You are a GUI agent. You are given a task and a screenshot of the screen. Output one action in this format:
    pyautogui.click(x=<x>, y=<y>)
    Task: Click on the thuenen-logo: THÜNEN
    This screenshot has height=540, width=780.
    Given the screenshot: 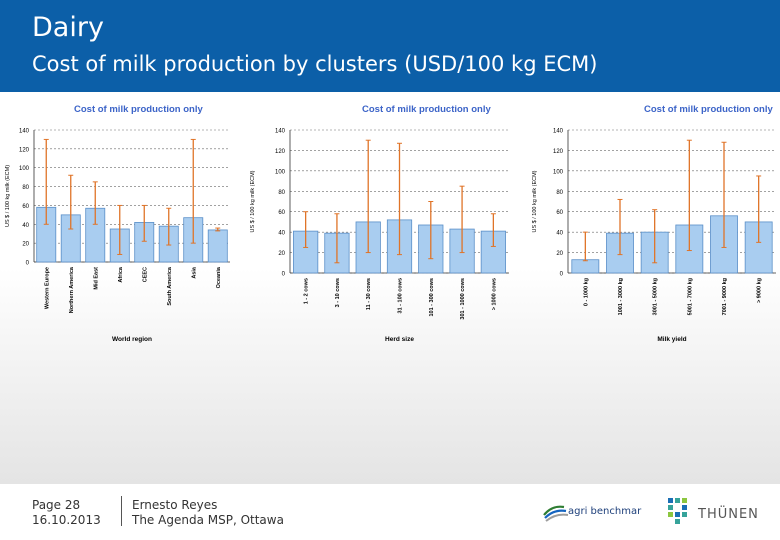 What is the action you would take?
    pyautogui.click(x=713, y=511)
    